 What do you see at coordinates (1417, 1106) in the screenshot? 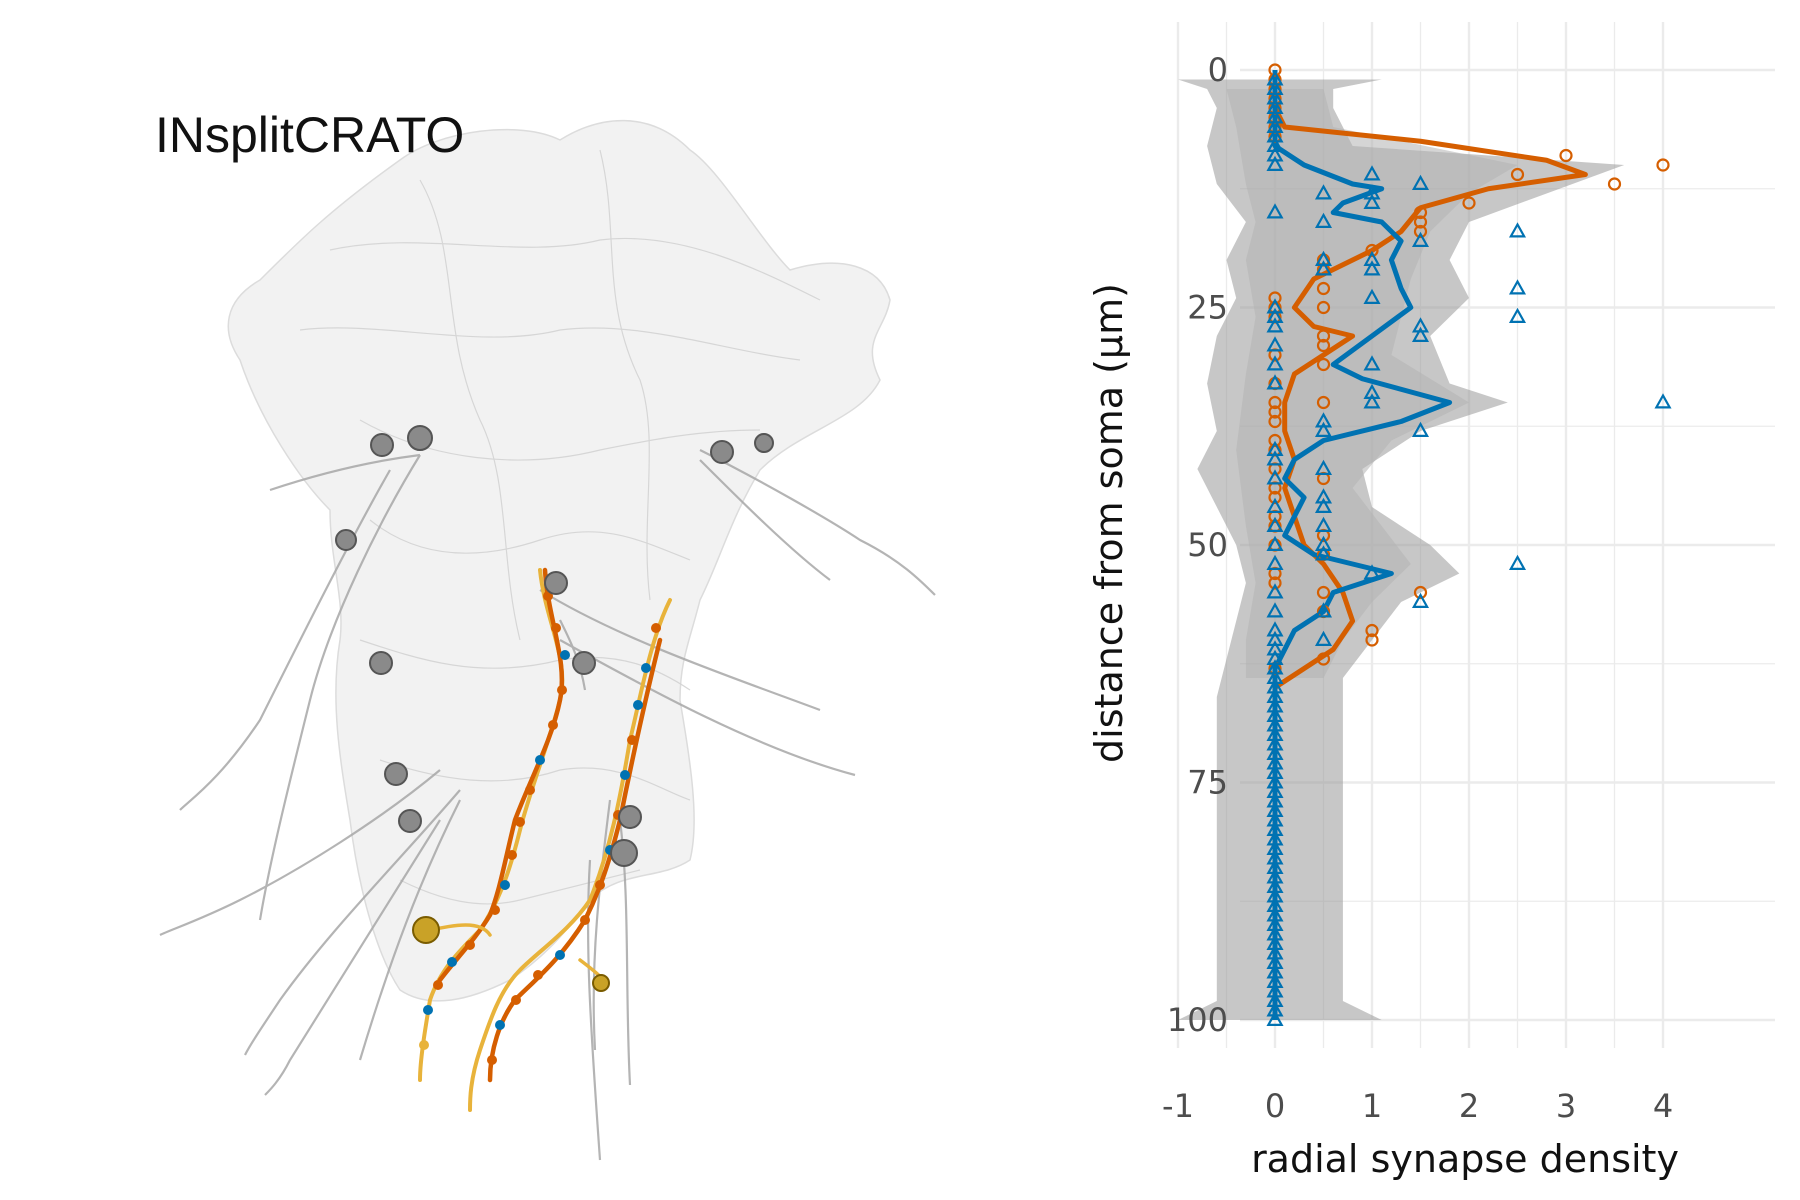
I see `x-tick-labels: -1 0 1 2 3 4` at bounding box center [1417, 1106].